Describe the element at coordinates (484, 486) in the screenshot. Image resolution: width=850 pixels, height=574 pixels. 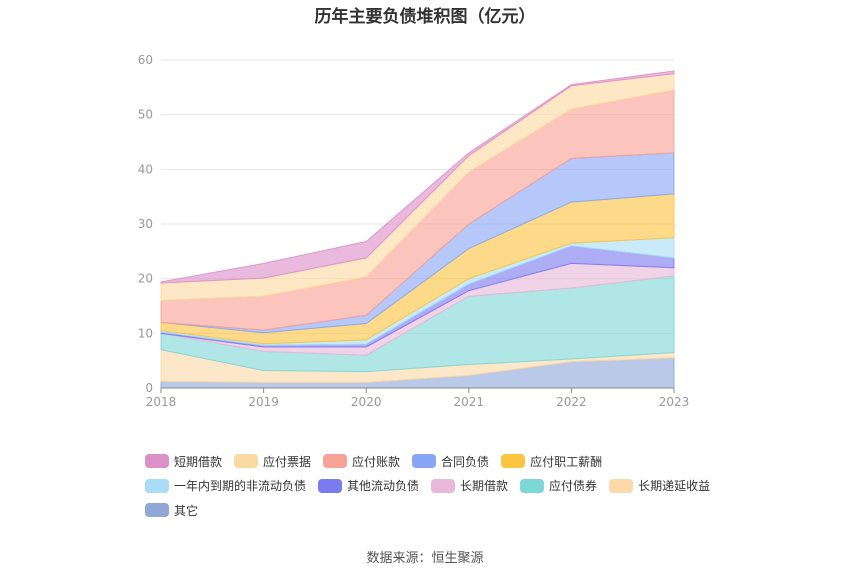
I see `legend-label: 长期借款` at that location.